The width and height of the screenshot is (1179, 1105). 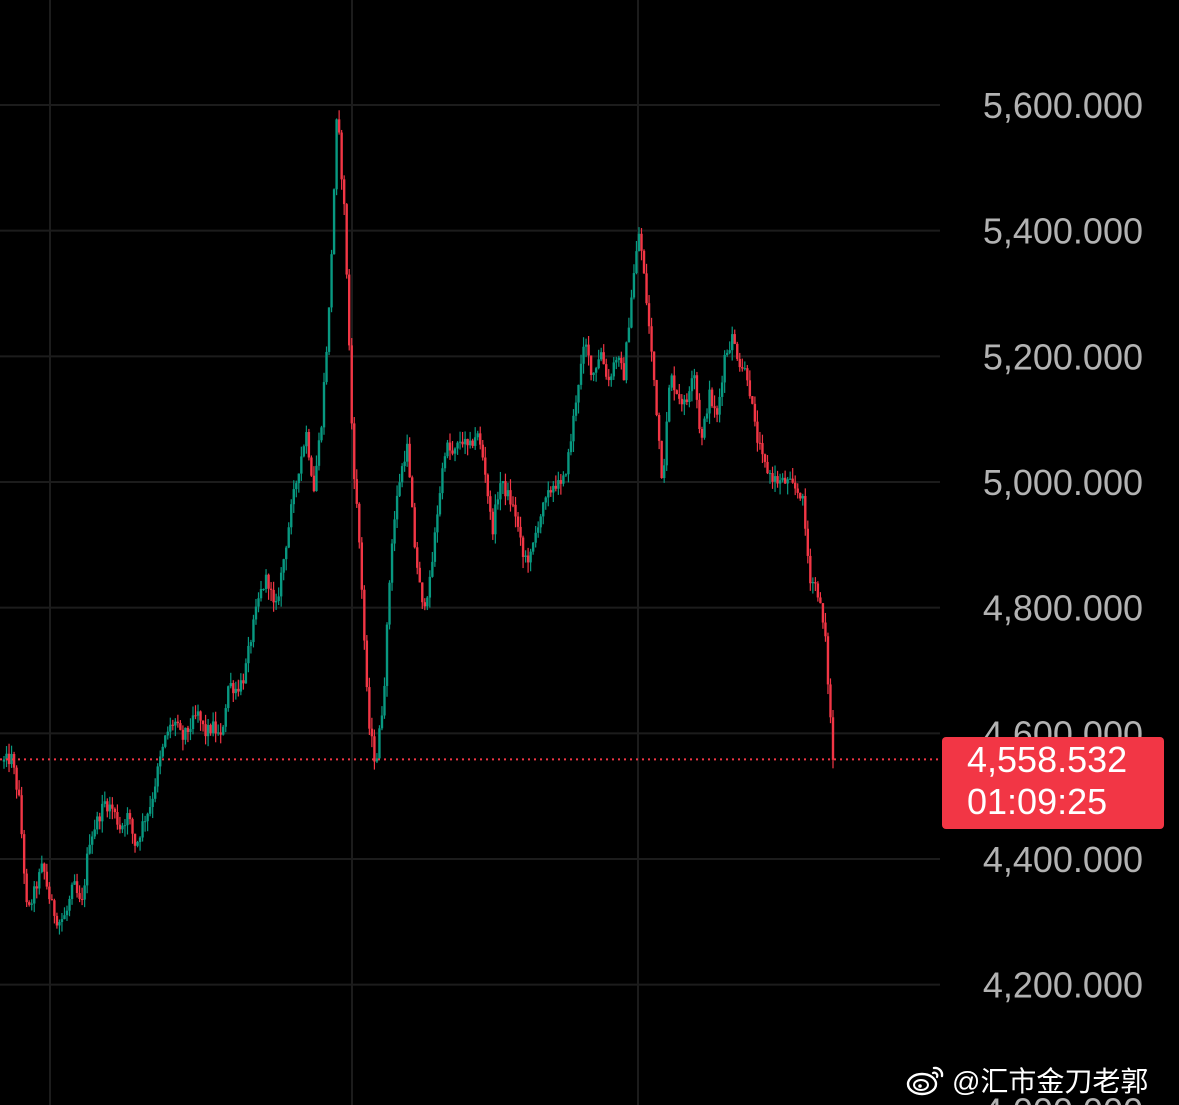 I want to click on price-tick-label: 5,400.000, so click(x=1063, y=231).